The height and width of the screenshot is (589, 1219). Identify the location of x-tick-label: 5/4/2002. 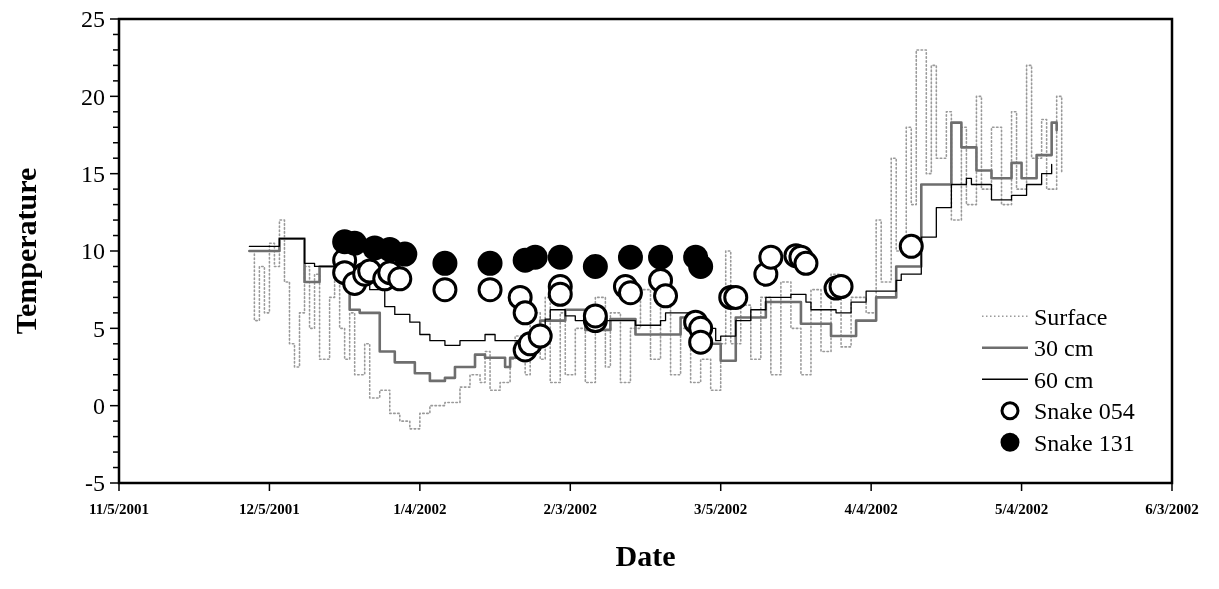
(1021, 509).